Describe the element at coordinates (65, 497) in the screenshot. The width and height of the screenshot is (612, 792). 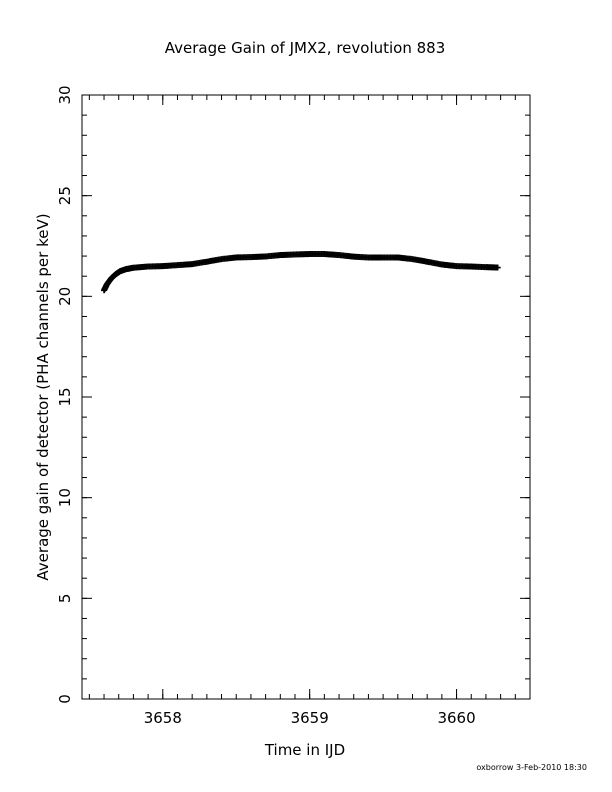
I see `y-tick-label: 10` at that location.